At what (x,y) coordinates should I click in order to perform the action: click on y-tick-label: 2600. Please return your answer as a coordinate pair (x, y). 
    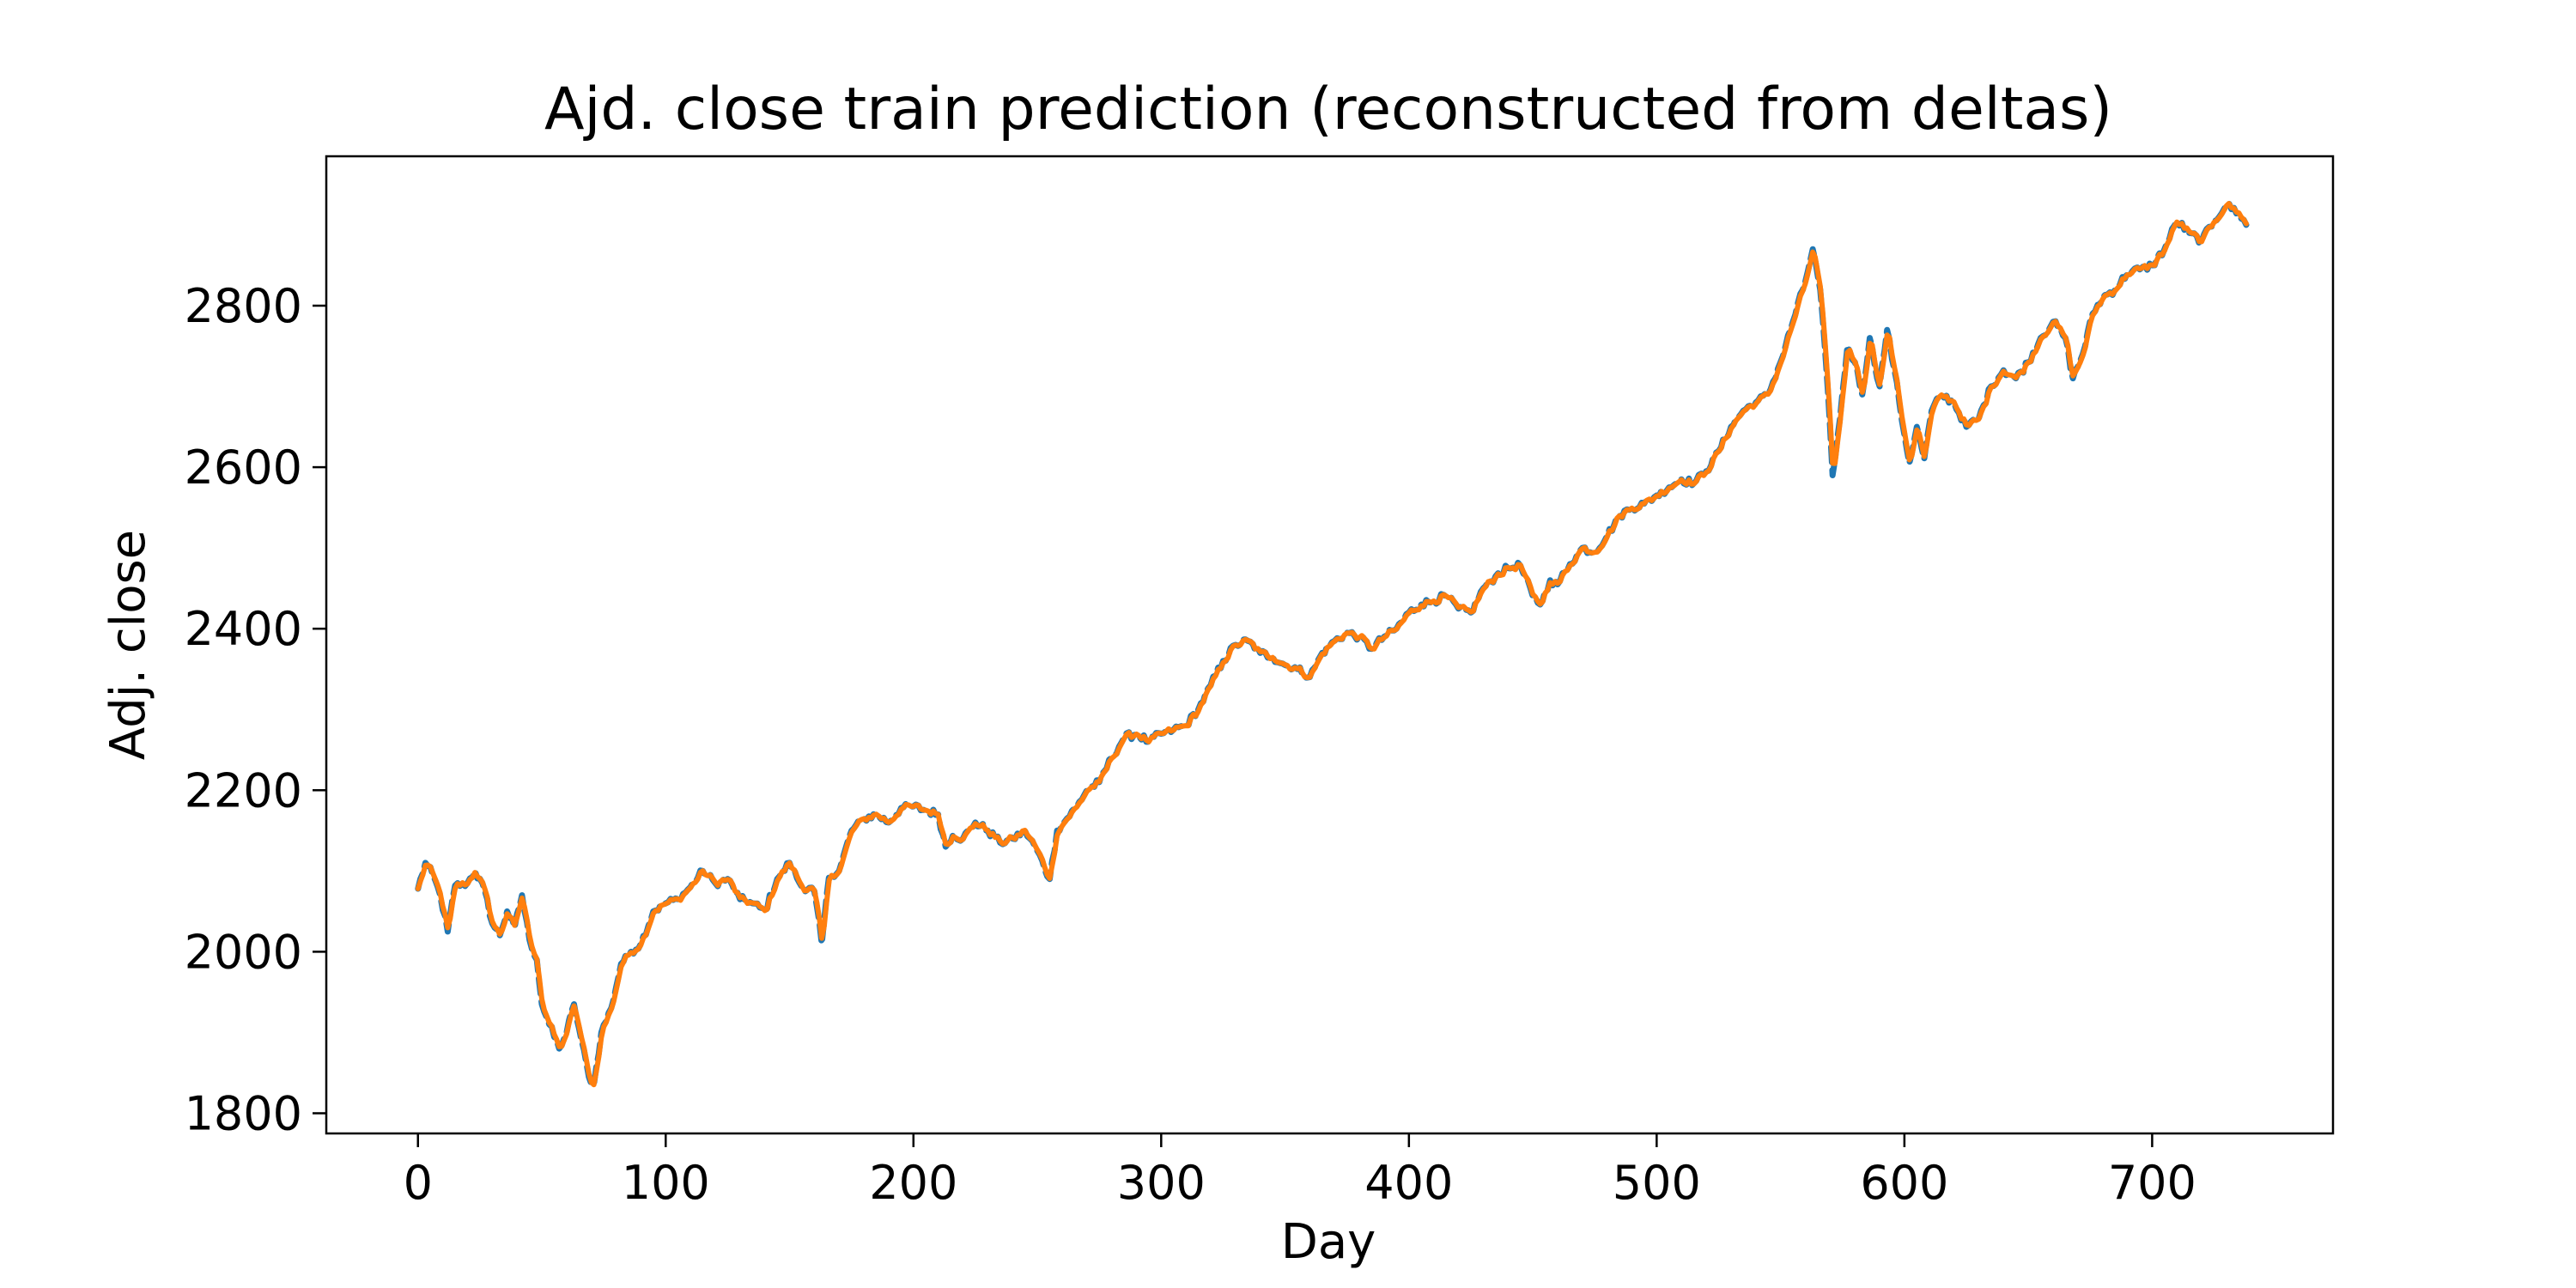
    Looking at the image, I should click on (243, 468).